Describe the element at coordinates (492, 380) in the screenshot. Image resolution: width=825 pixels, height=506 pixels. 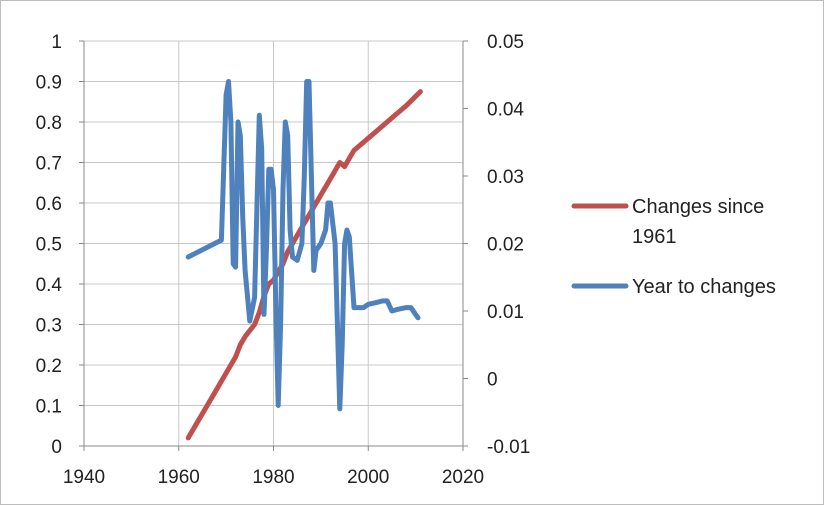
I see `y-right-tick-label: 0` at that location.